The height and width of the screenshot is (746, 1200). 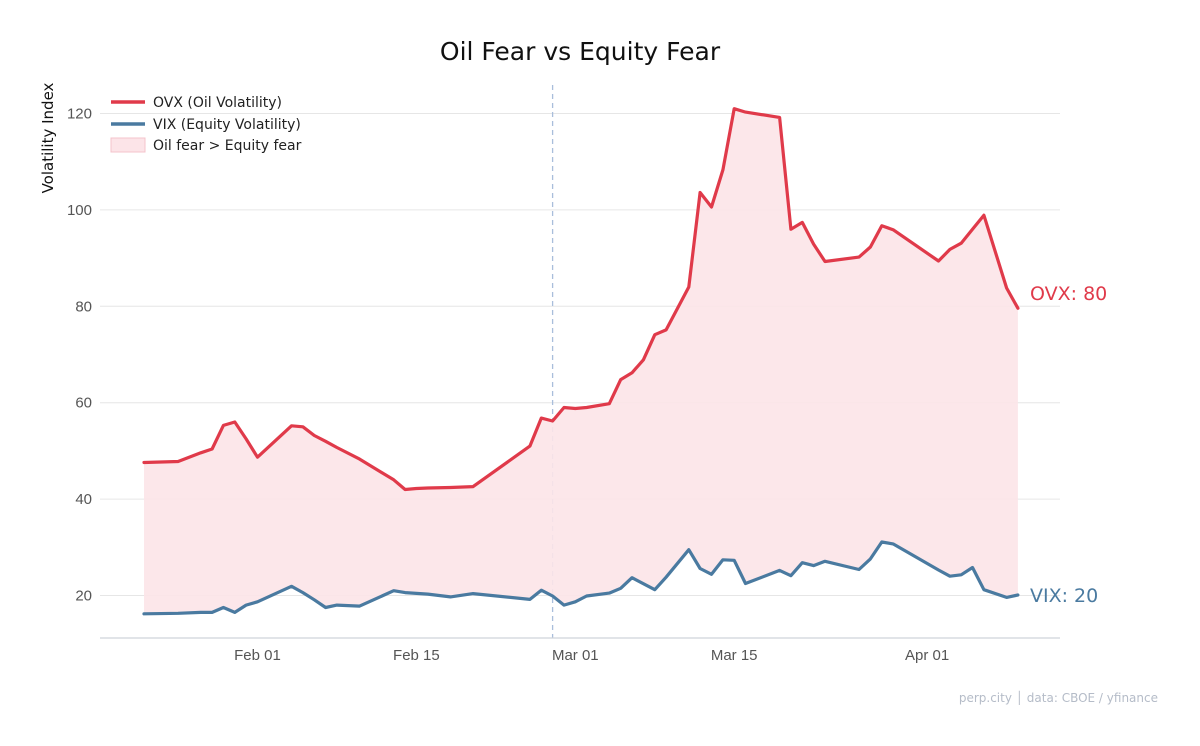 I want to click on chart-title: Oil Fear vs Equity Fear, so click(x=580, y=51).